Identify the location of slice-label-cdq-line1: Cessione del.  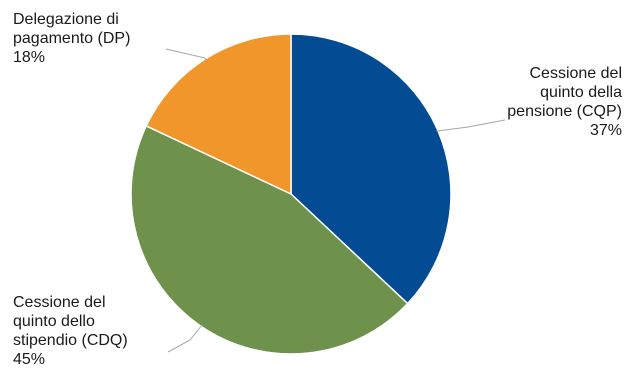
(59, 302).